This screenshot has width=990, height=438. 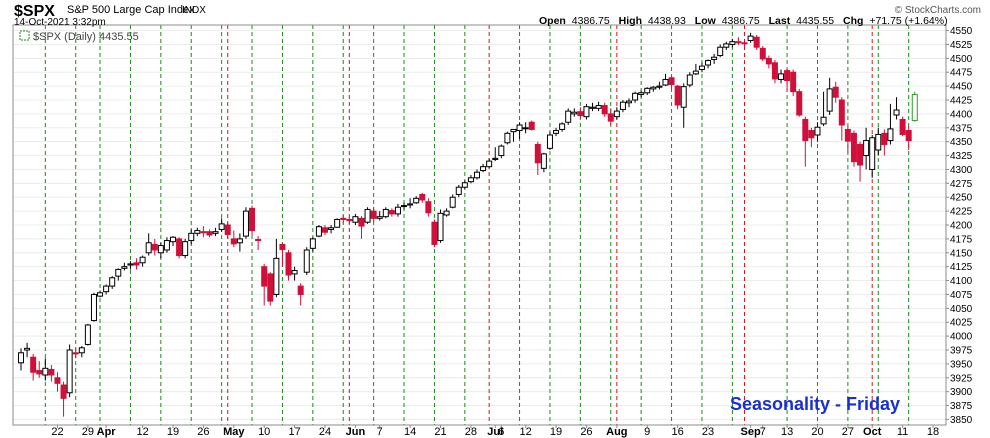 What do you see at coordinates (961, 184) in the screenshot?
I see `y-tick-label: 4275` at bounding box center [961, 184].